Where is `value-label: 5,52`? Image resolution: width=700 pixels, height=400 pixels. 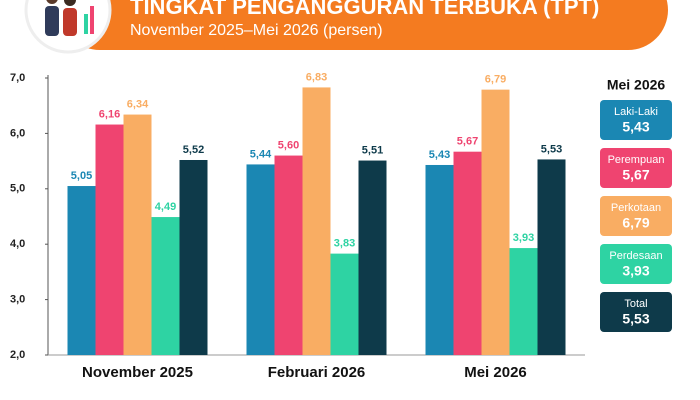 value-label: 5,52 is located at coordinates (193, 150).